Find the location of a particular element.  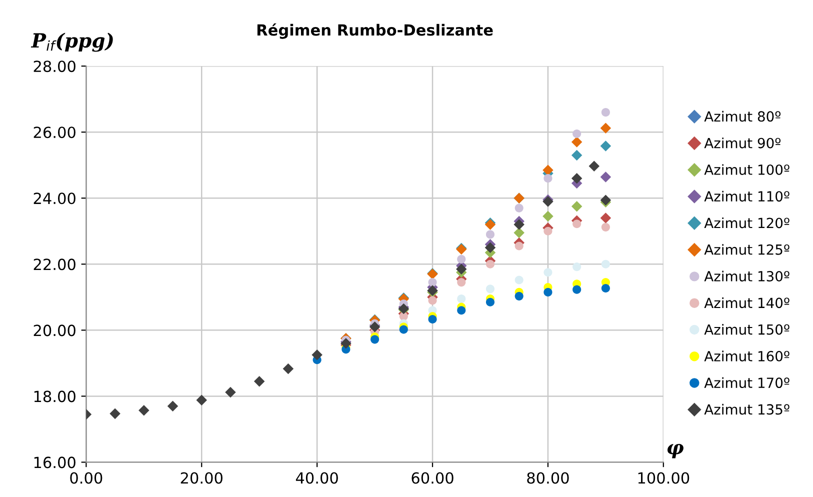

x-tick-label: 40.00 is located at coordinates (317, 478).